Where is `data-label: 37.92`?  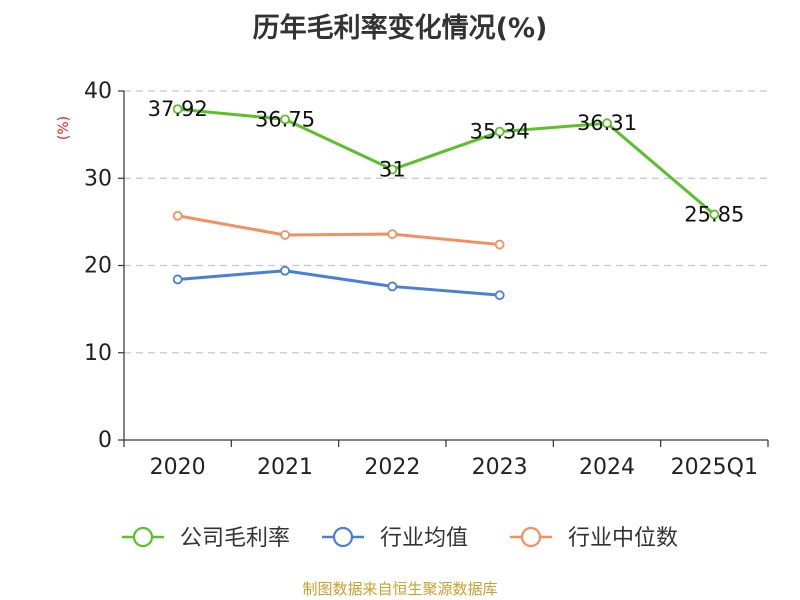 data-label: 37.92 is located at coordinates (178, 109).